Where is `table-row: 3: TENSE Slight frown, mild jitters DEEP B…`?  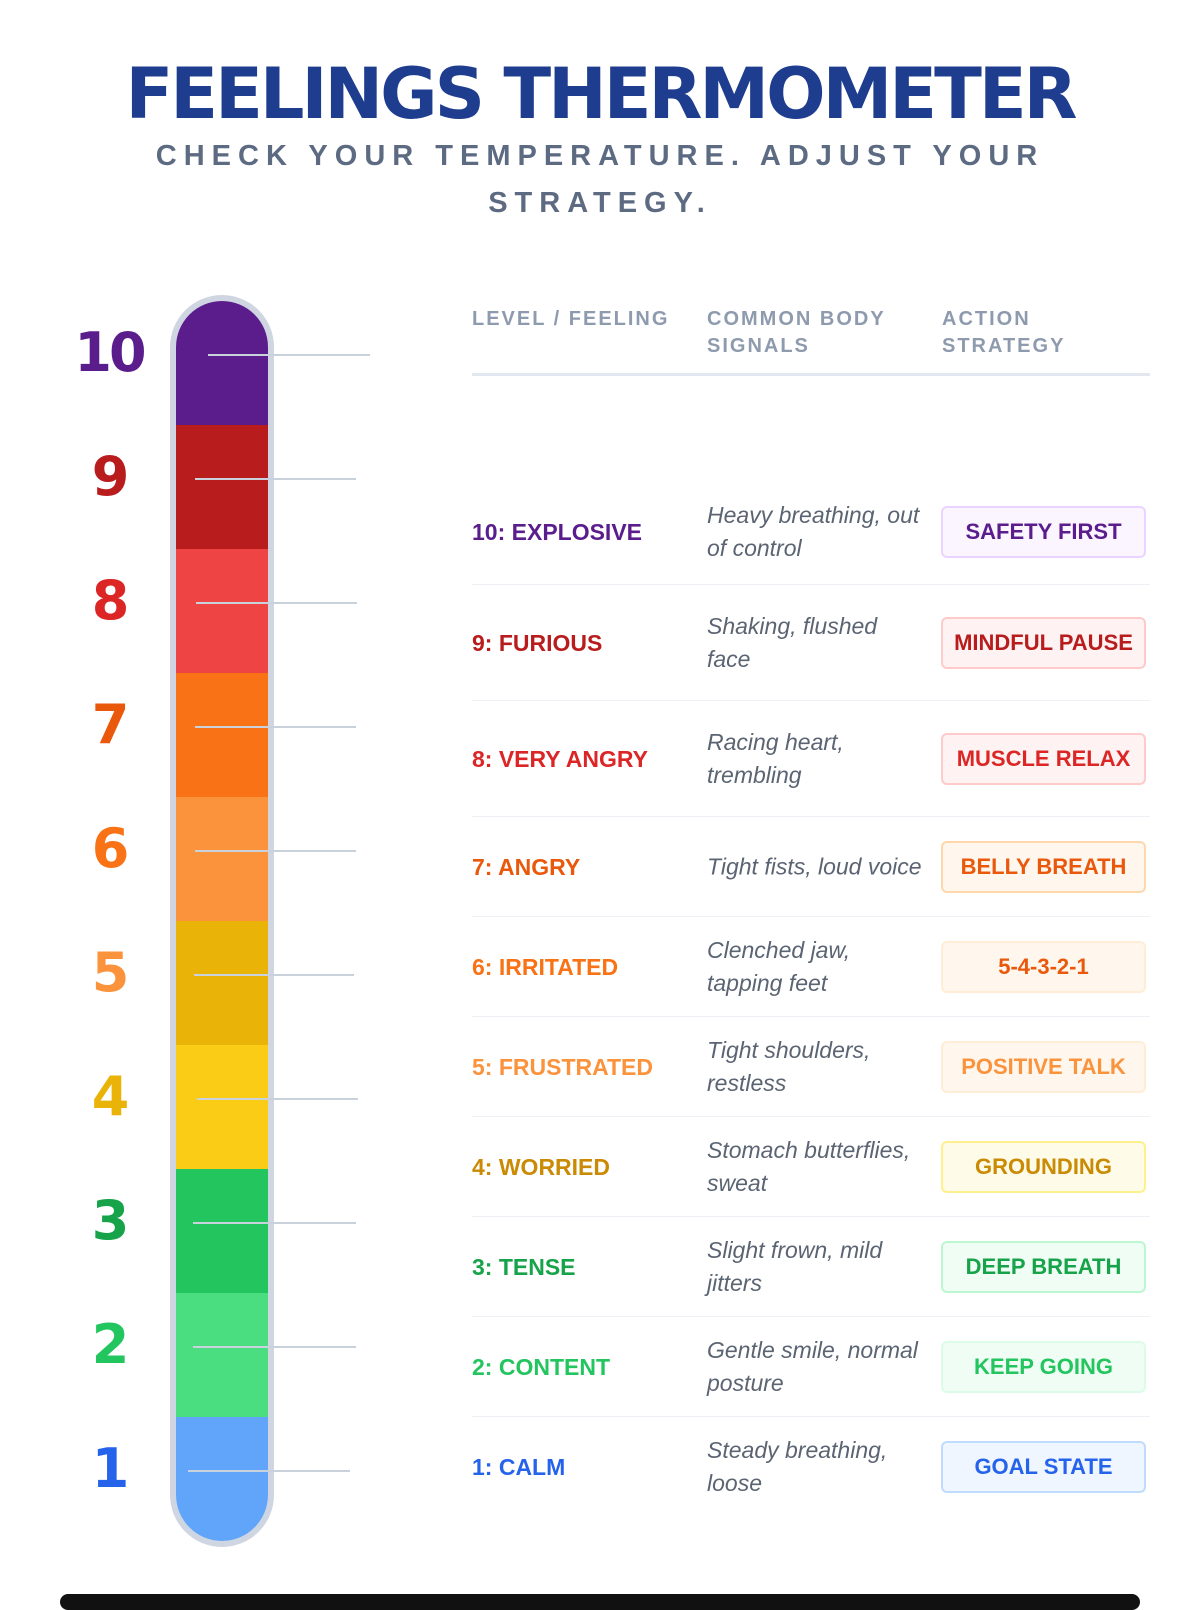 table-row: 3: TENSE Slight frown, mild jitters DEEP B… is located at coordinates (811, 1267).